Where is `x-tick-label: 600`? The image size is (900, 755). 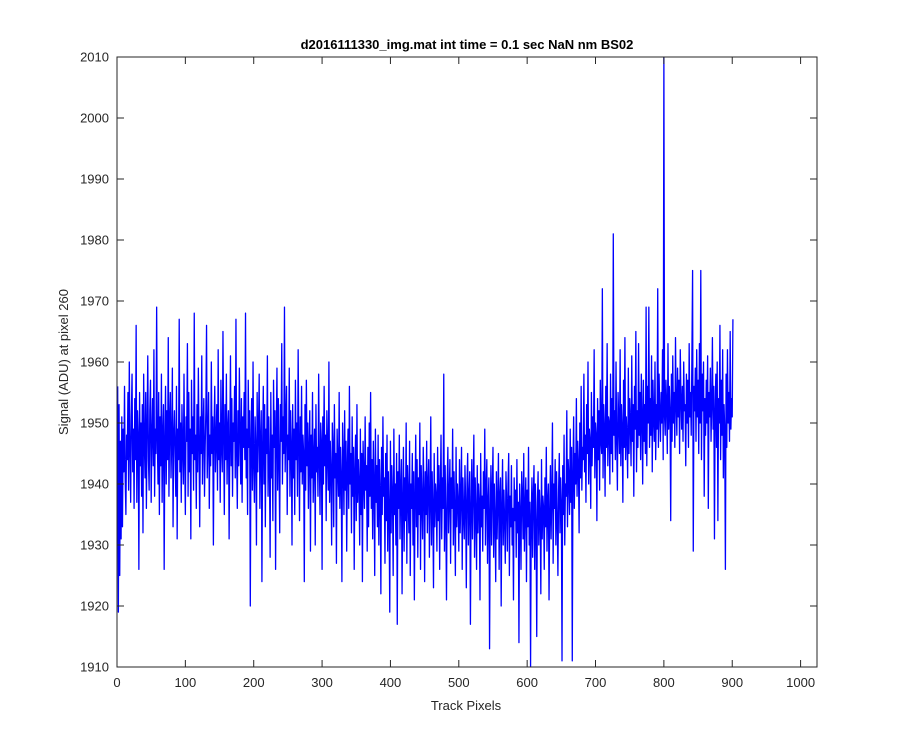
x-tick-label: 600 is located at coordinates (527, 682).